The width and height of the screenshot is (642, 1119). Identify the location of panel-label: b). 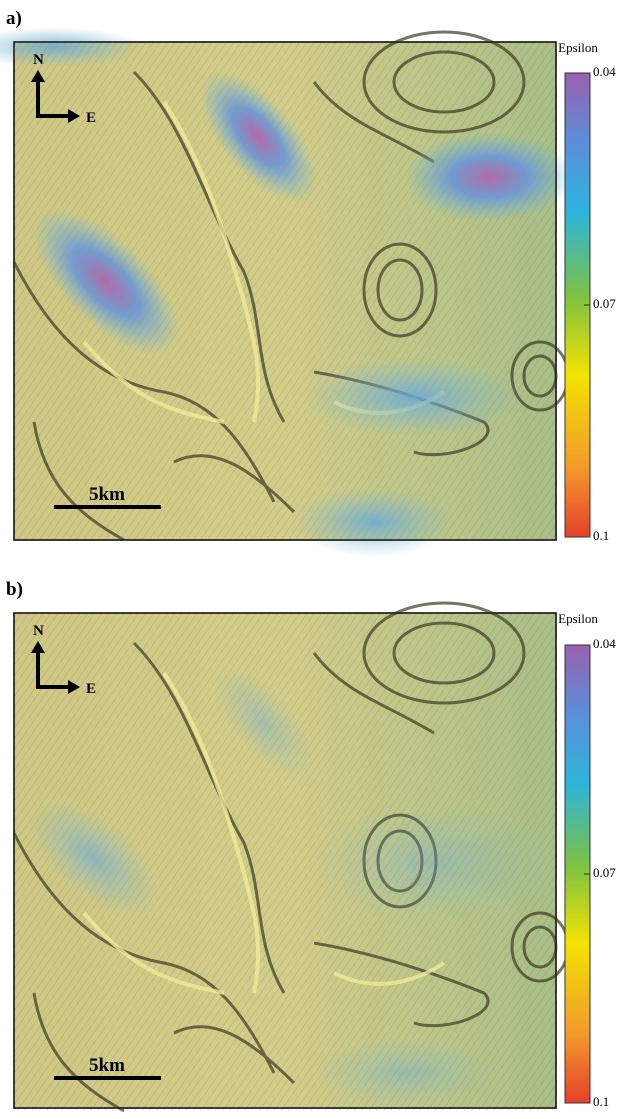
(14, 589).